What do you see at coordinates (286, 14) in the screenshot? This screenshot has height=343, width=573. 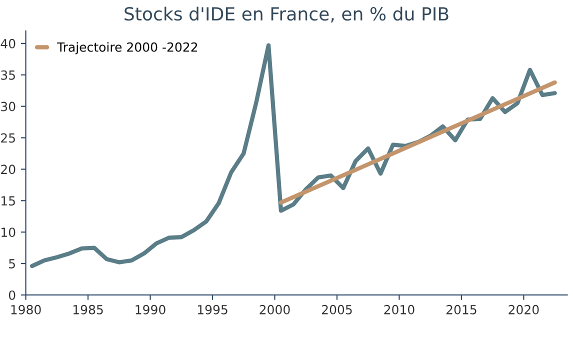 I see `chart-title: Stocks d'IDE en France, en % du PIB` at bounding box center [286, 14].